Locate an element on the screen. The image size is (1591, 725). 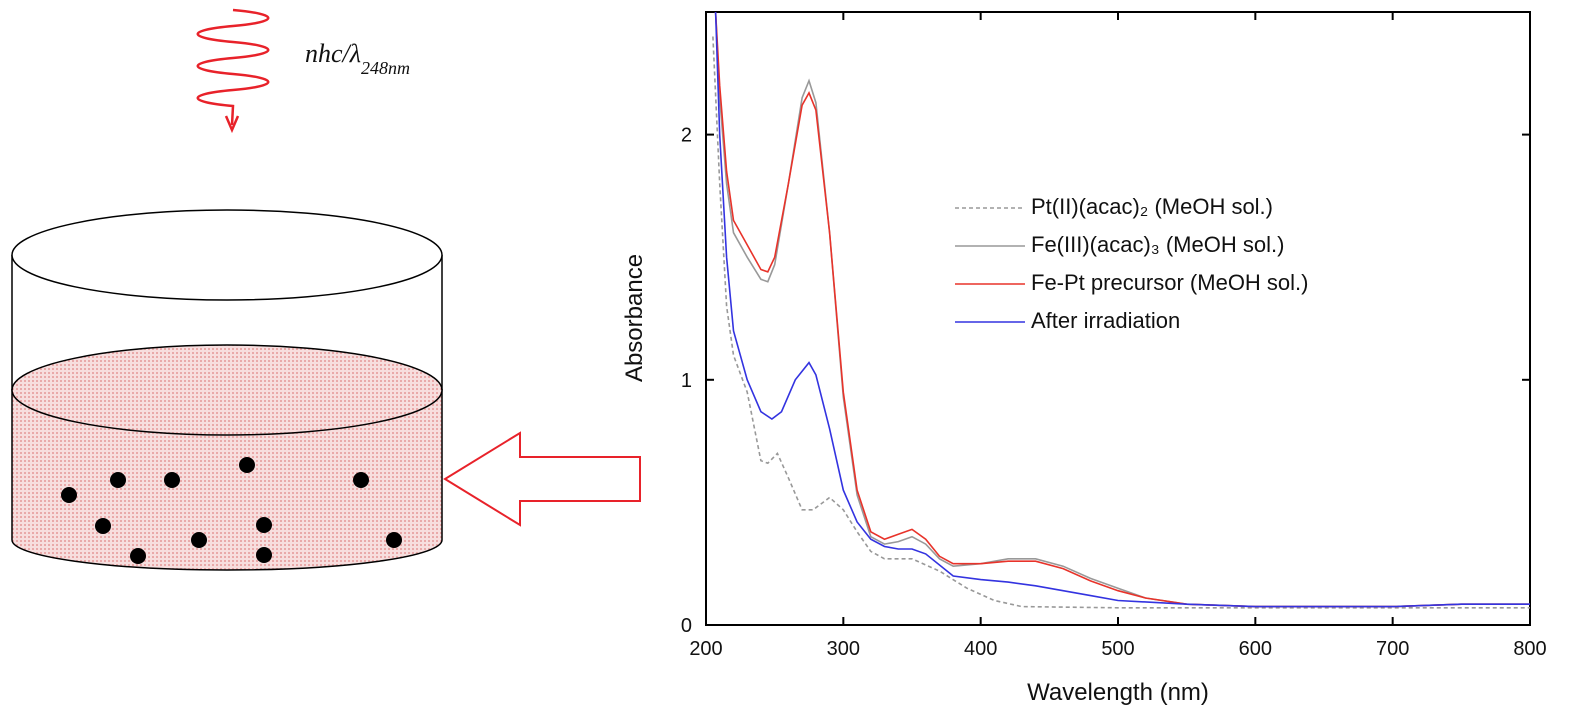
y-tick-label: 2 is located at coordinates (686, 136).